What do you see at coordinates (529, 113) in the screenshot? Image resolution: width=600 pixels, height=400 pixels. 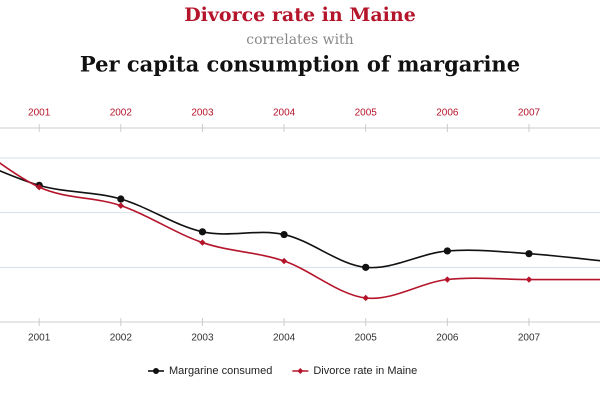 I see `x-tick-label-top: 2007` at bounding box center [529, 113].